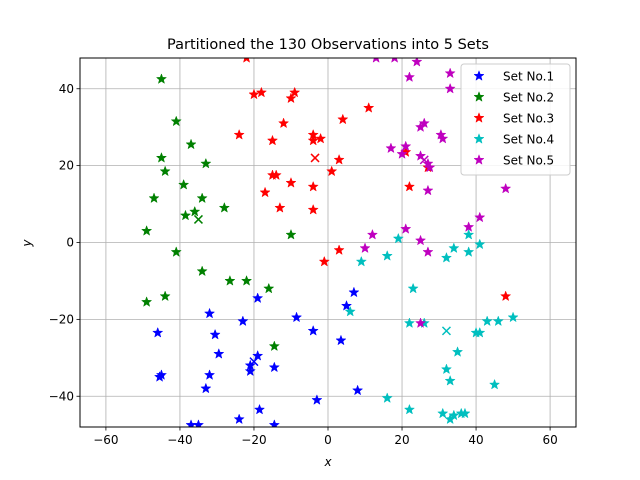 The image size is (640, 480). What do you see at coordinates (105, 440) in the screenshot?
I see `x-tick-label: −60` at bounding box center [105, 440].